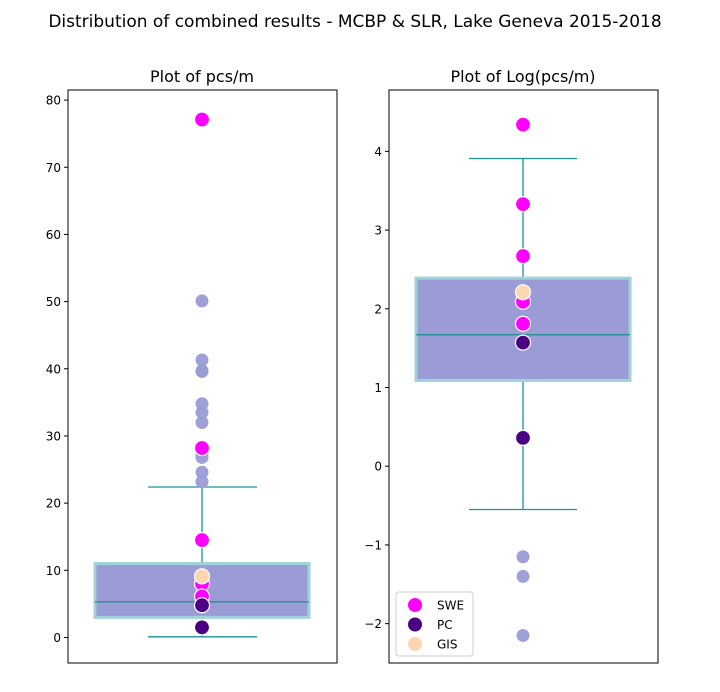  What do you see at coordinates (53, 571) in the screenshot?
I see `left-ytick-label: 10` at bounding box center [53, 571].